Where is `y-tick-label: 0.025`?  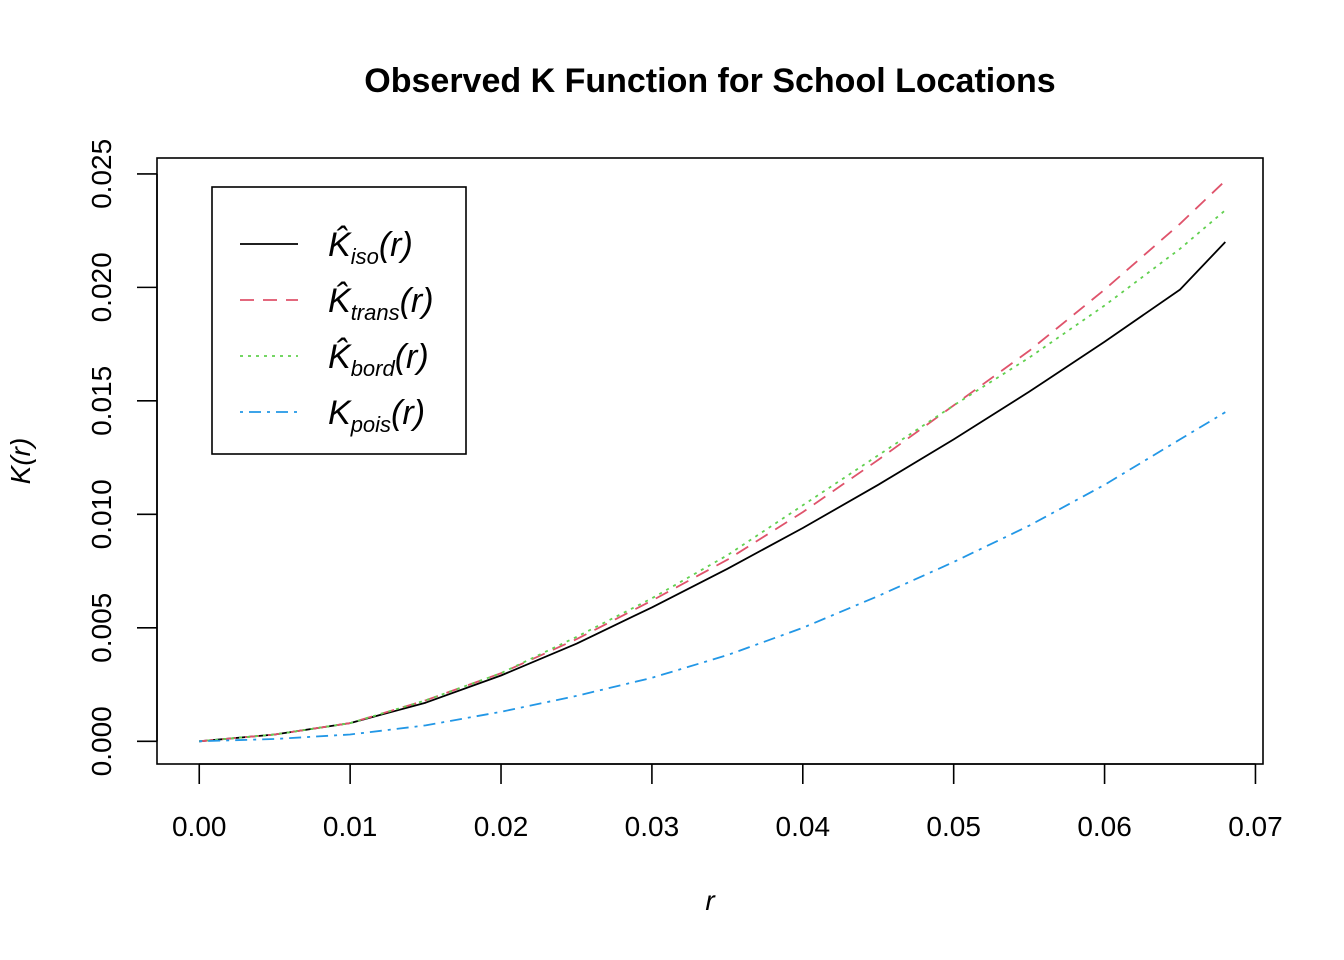
y-tick-label: 0.025 is located at coordinates (101, 174).